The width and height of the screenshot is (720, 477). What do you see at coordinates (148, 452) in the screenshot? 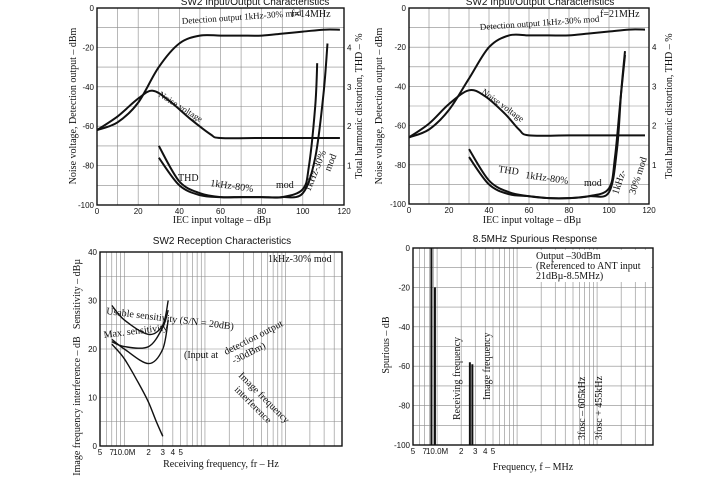
I see `chart-3-xtick-3: 2` at bounding box center [148, 452].